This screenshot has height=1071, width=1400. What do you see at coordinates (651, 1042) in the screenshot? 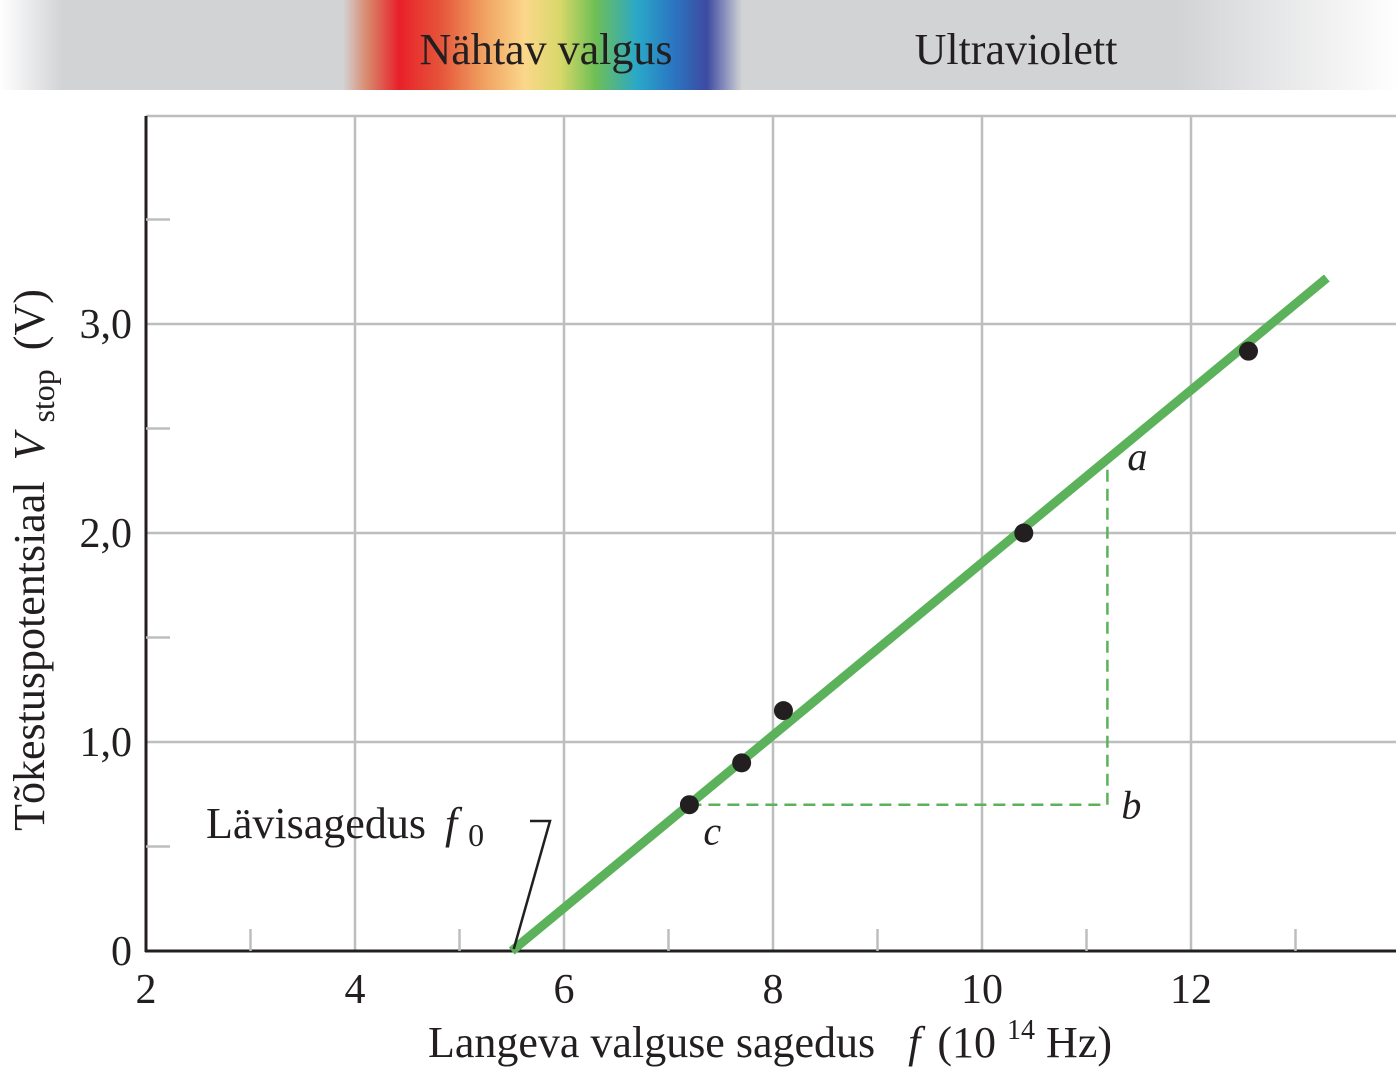
I see `x-axis-label-main: Langeva valguse sagedus` at bounding box center [651, 1042].